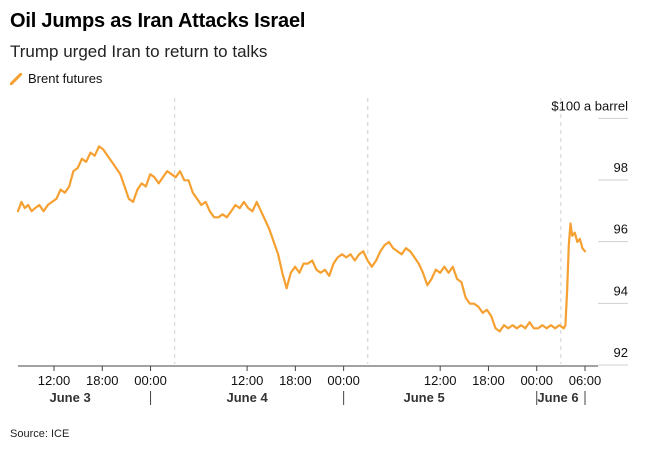 The width and height of the screenshot is (655, 455). What do you see at coordinates (557, 397) in the screenshot?
I see `day-label: June 6` at bounding box center [557, 397].